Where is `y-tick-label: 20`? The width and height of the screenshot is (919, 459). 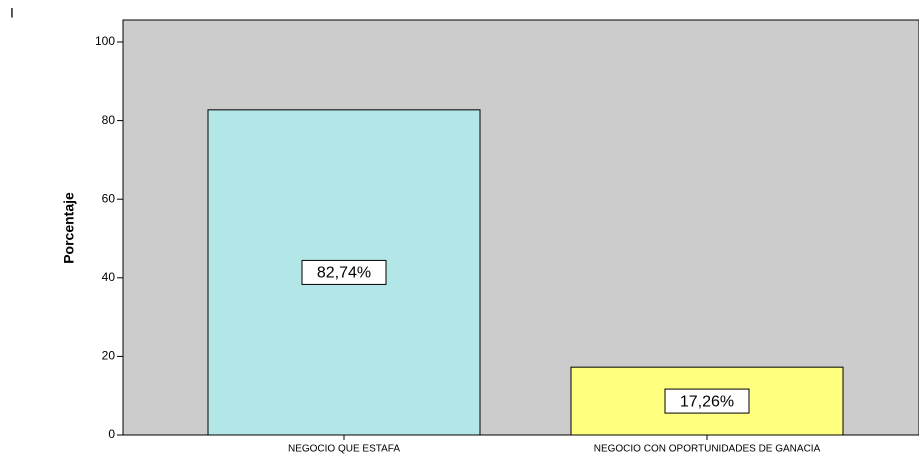
y-tick-label: 20 is located at coordinates (109, 356).